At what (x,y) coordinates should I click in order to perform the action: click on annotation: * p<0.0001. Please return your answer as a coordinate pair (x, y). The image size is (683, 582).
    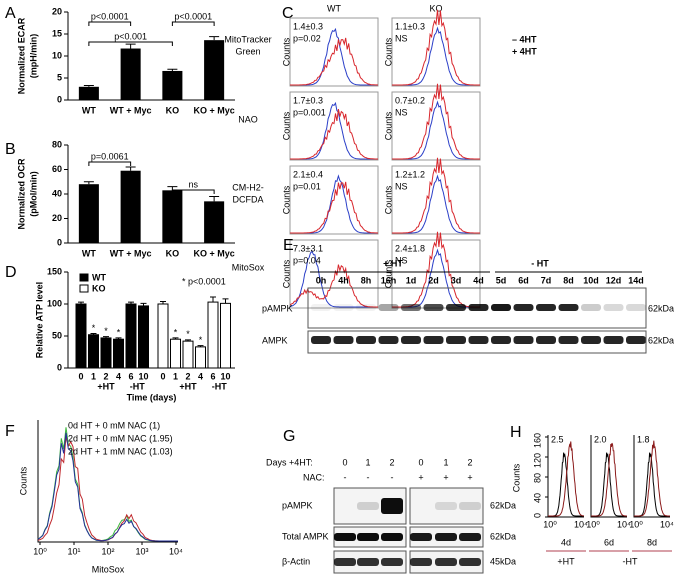
    Looking at the image, I should click on (204, 281).